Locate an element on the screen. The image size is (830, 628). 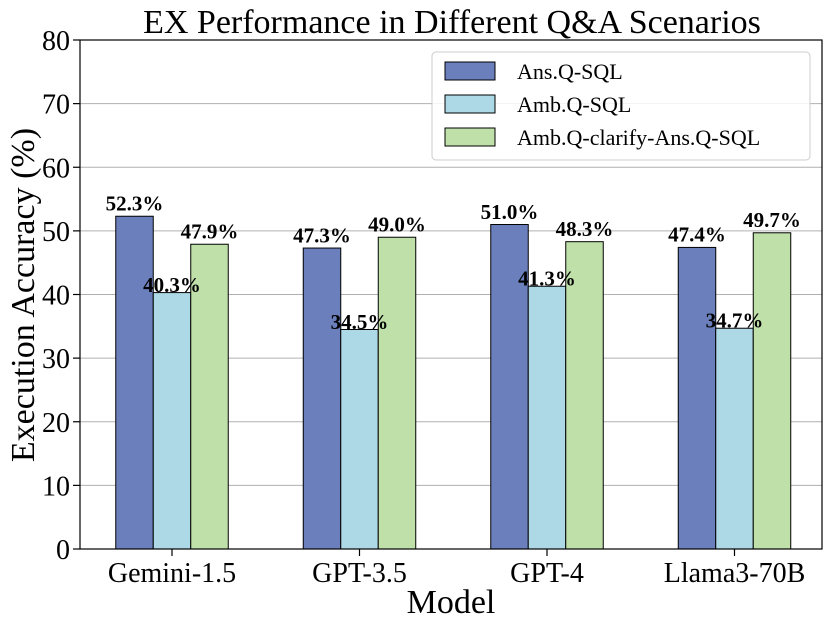
y-tick-label: 40 is located at coordinates (56, 296).